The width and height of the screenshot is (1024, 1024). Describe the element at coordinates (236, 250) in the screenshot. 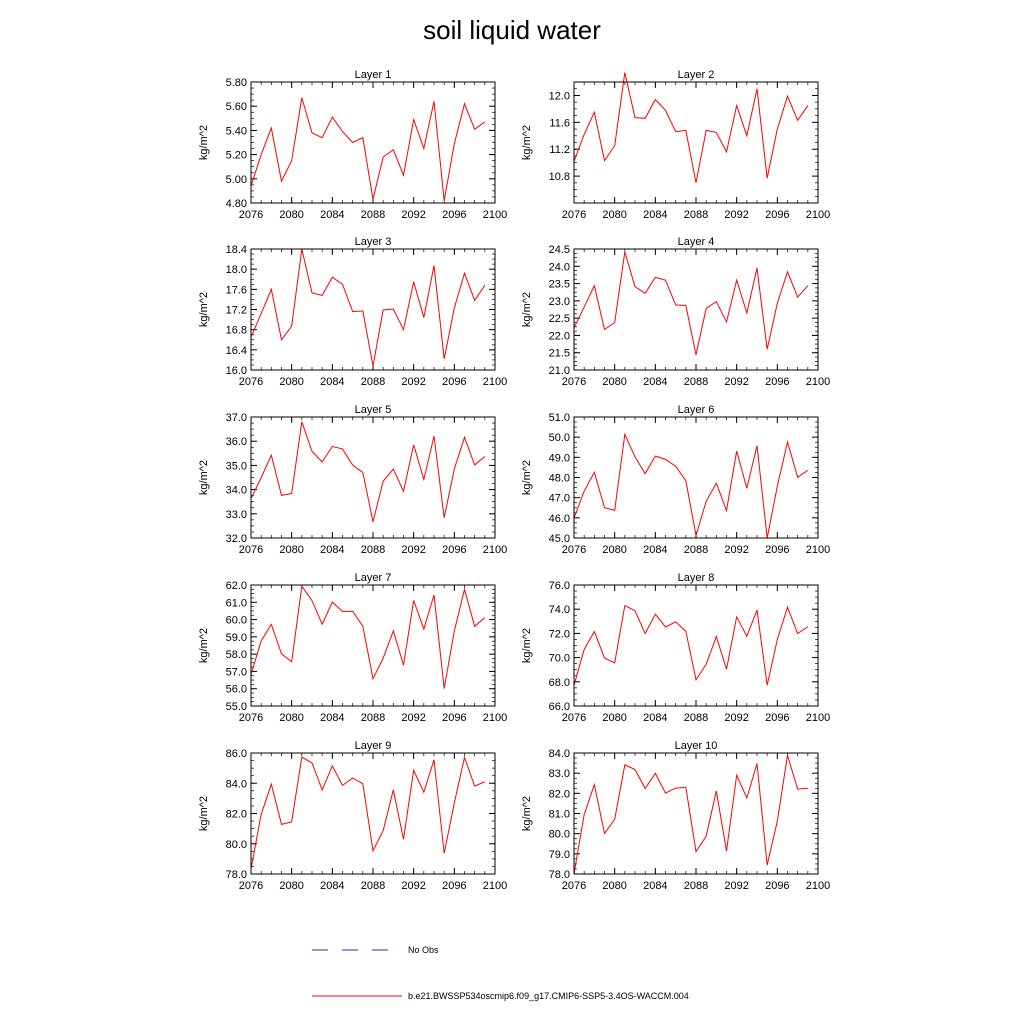

I see `y-tick-label: 18.4` at that location.